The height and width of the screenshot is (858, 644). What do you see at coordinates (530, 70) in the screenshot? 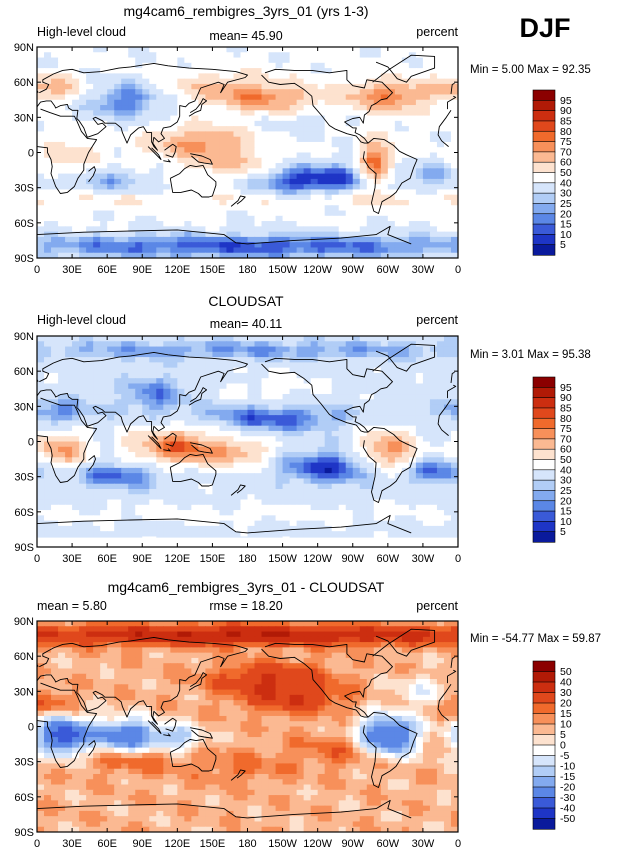
I see `min-max-label: Min = 5.00 Max = 92.35` at bounding box center [530, 70].